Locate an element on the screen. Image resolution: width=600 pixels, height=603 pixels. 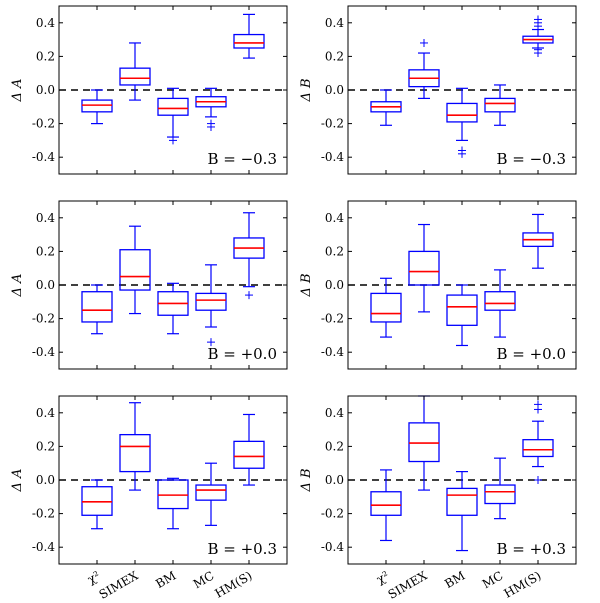
x-category-label: χ² is located at coordinates (94, 577).